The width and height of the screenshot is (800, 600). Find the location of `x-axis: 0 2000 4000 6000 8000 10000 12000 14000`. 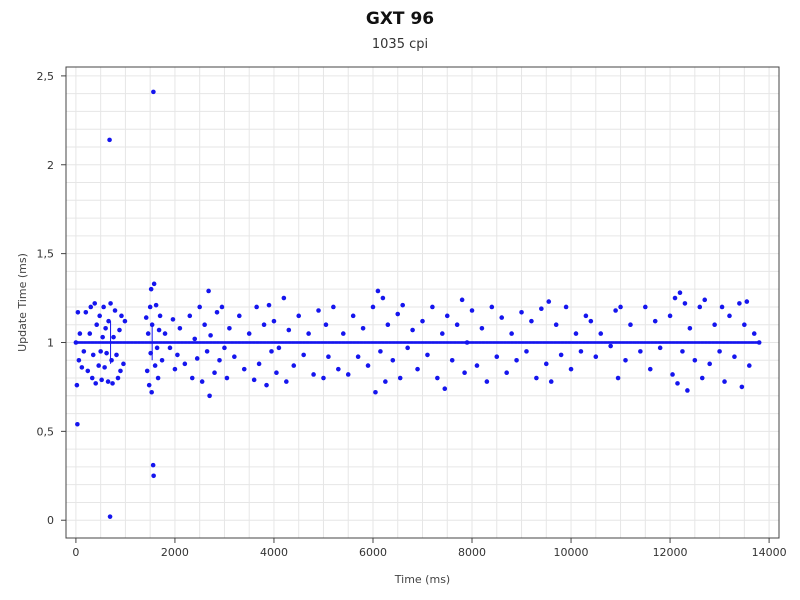

x-axis: 0 2000 4000 6000 8000 10000 12000 14000 is located at coordinates (429, 548).